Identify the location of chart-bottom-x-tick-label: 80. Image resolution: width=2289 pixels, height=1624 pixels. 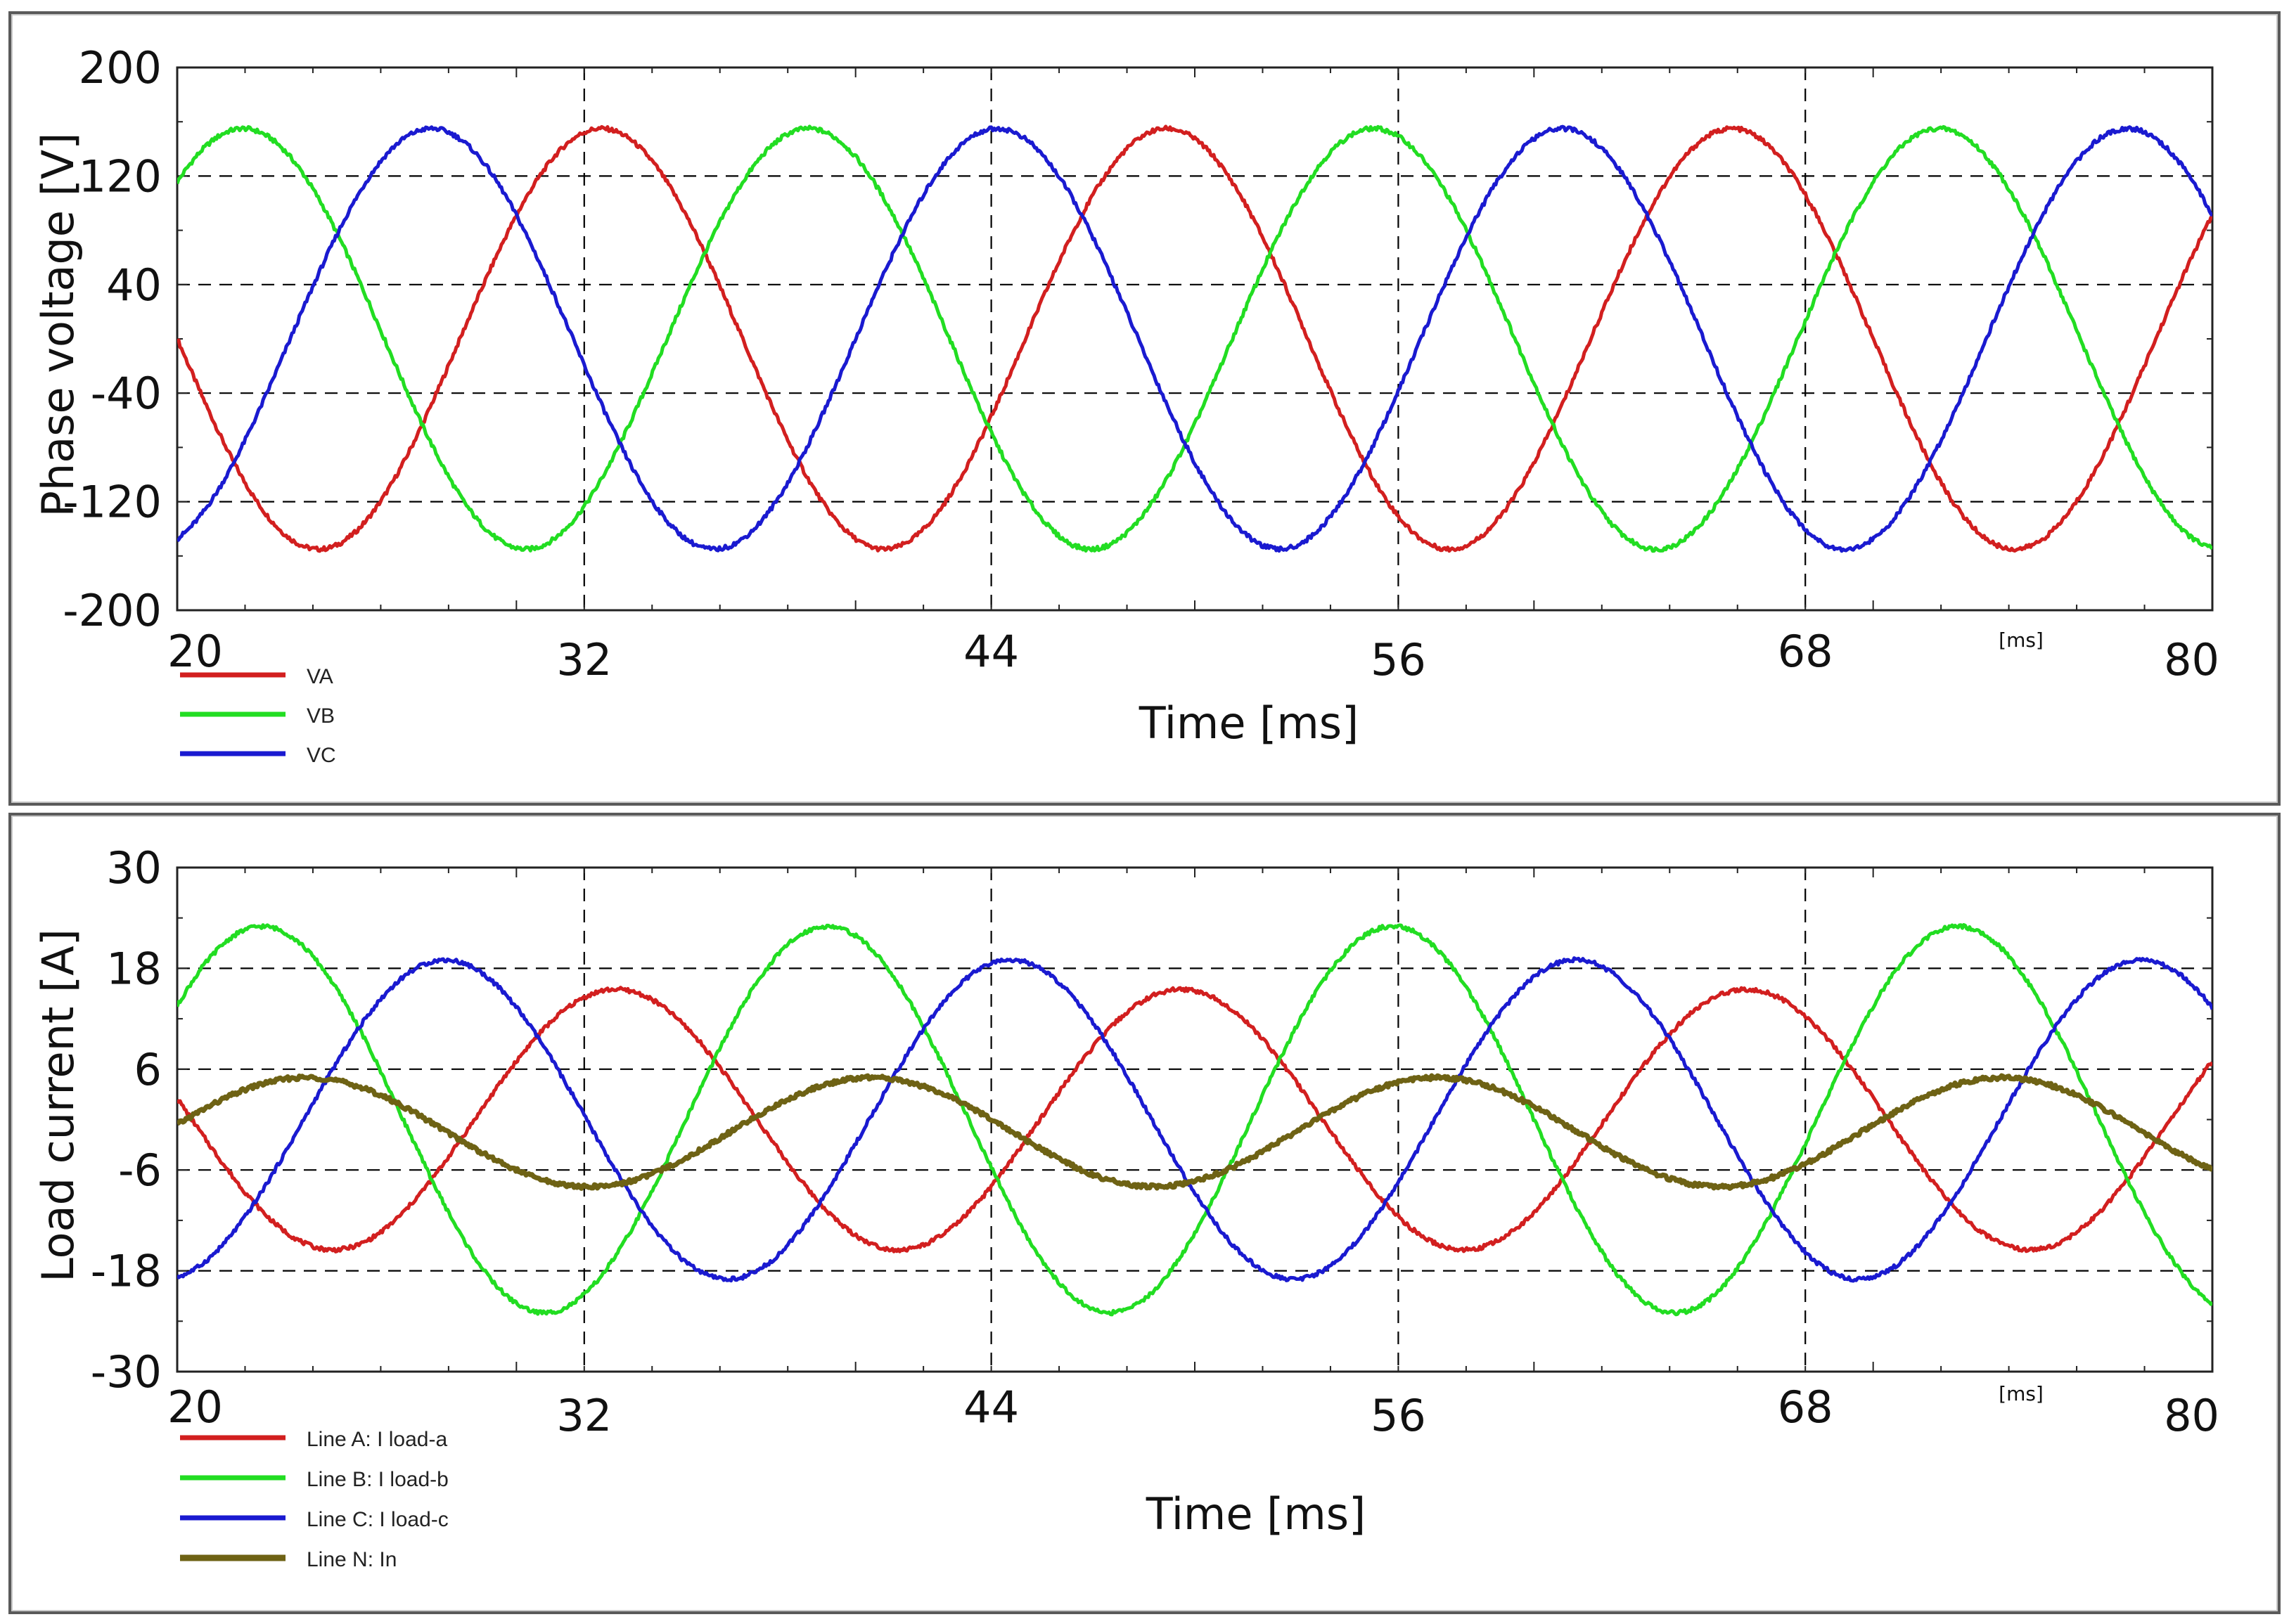
(2191, 1415).